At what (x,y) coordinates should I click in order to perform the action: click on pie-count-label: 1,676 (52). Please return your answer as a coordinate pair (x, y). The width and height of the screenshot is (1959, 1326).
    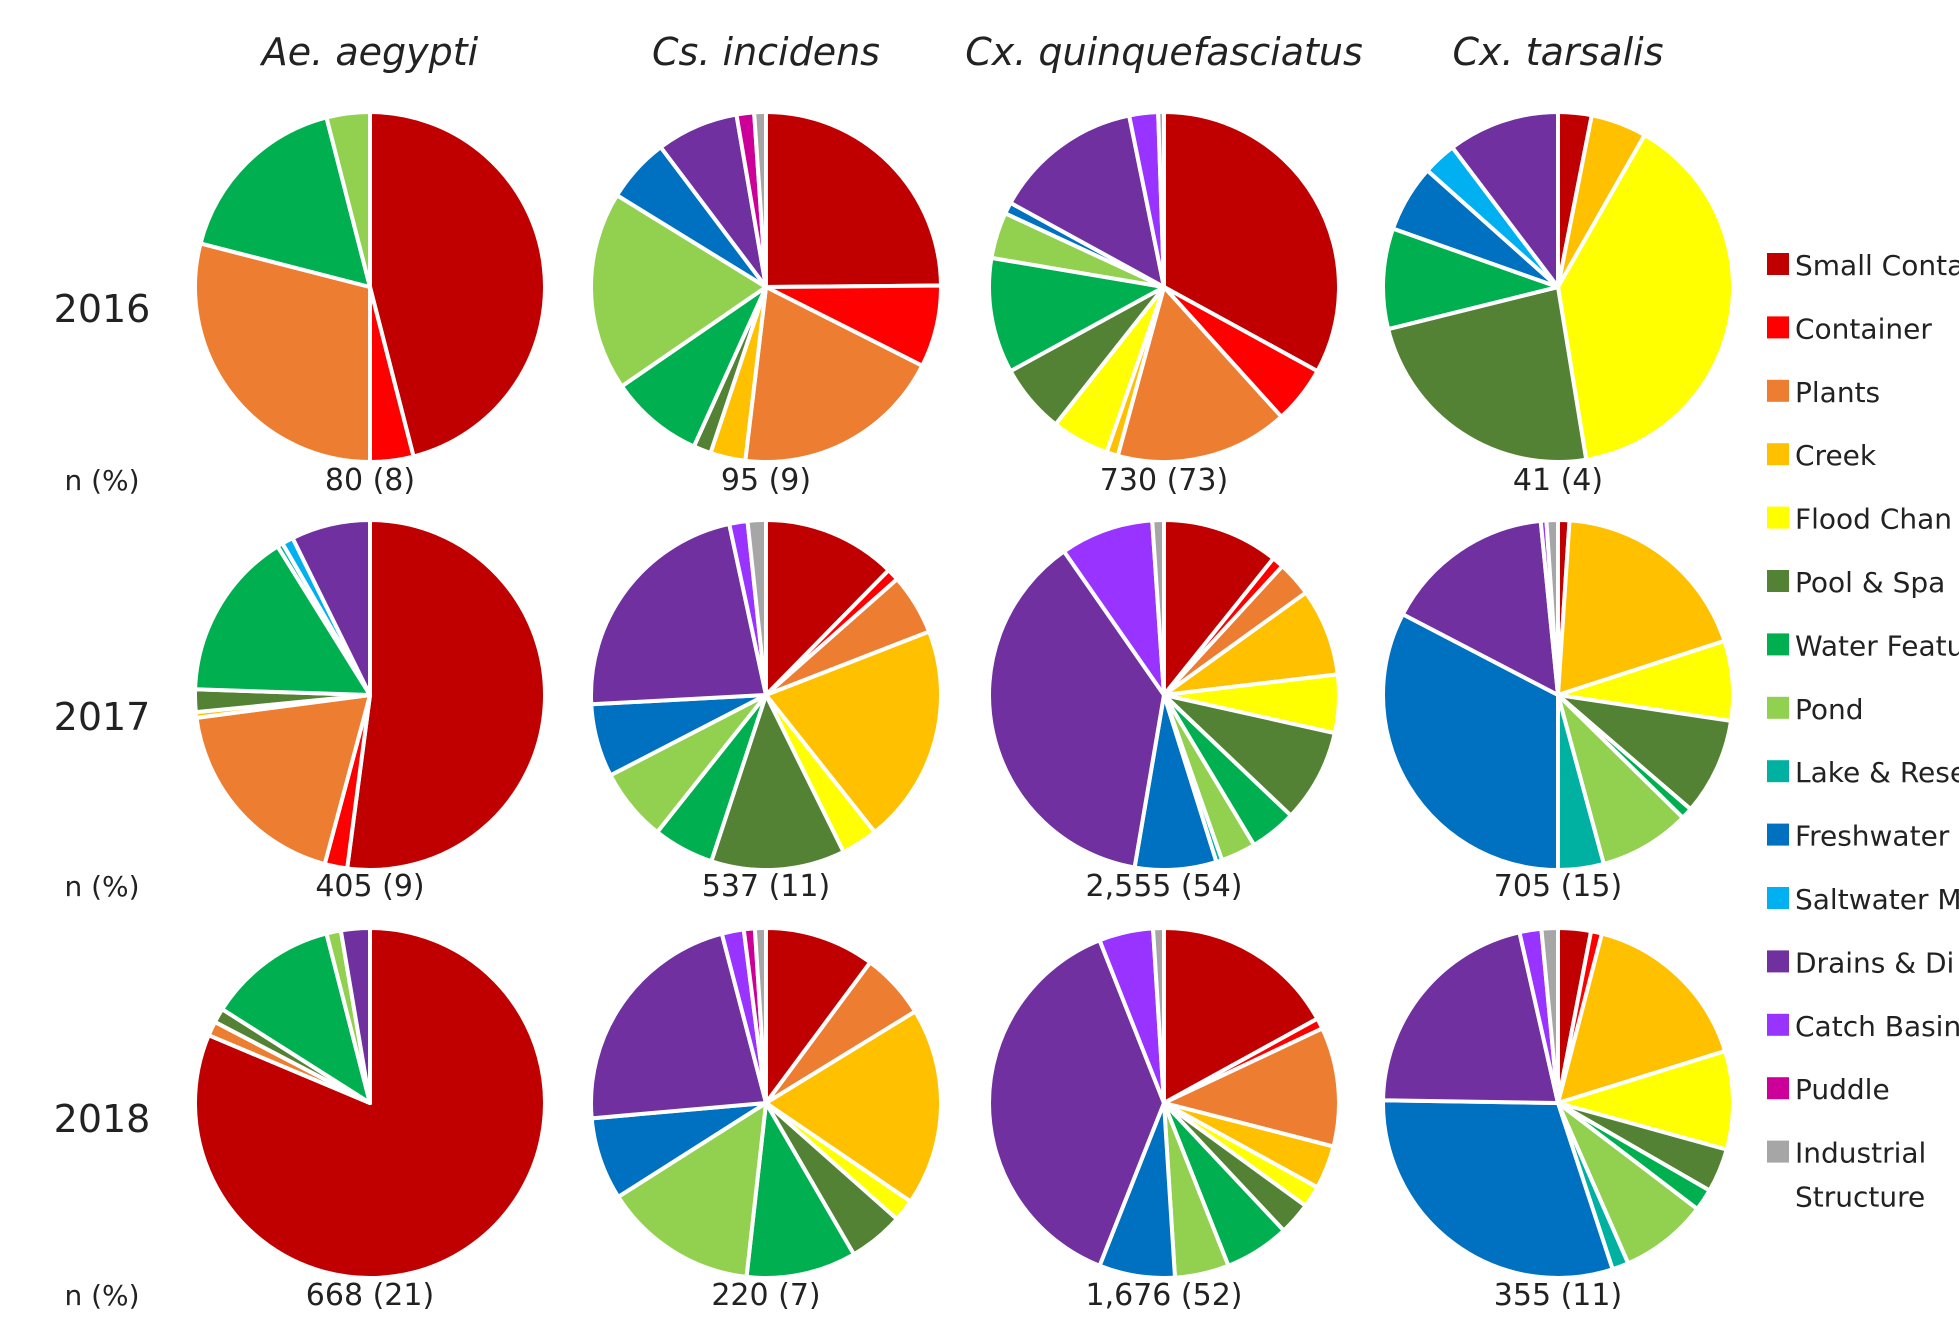
    Looking at the image, I should click on (1163, 1295).